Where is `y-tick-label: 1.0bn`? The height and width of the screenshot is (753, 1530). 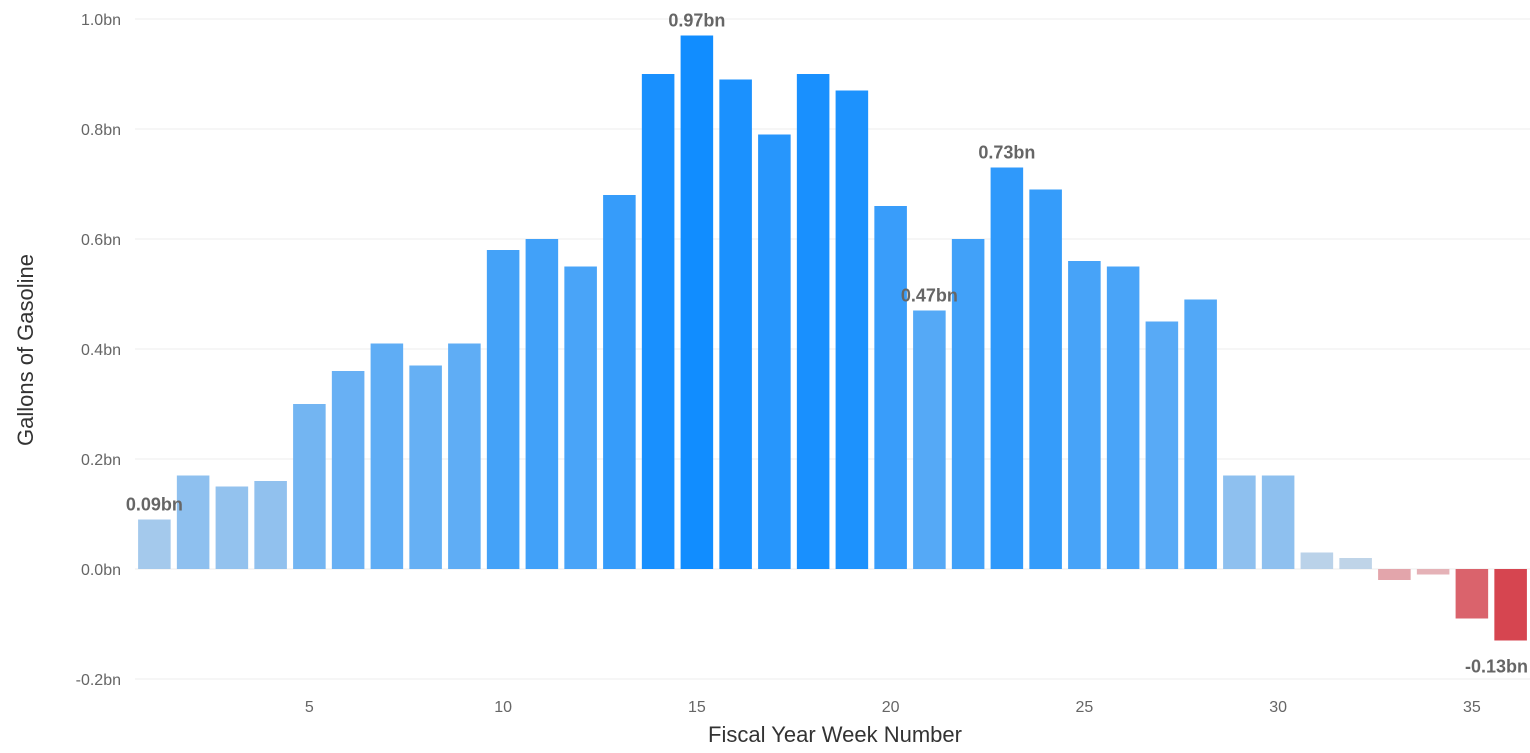
y-tick-label: 1.0bn is located at coordinates (101, 20).